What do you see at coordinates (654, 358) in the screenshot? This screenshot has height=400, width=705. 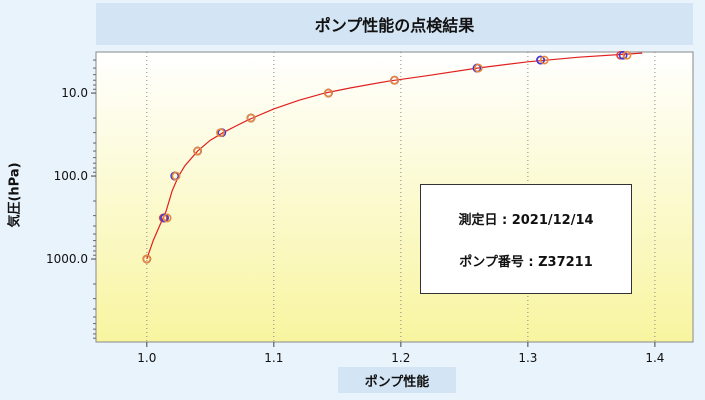 I see `x-tick-label: 1.4` at bounding box center [654, 358].